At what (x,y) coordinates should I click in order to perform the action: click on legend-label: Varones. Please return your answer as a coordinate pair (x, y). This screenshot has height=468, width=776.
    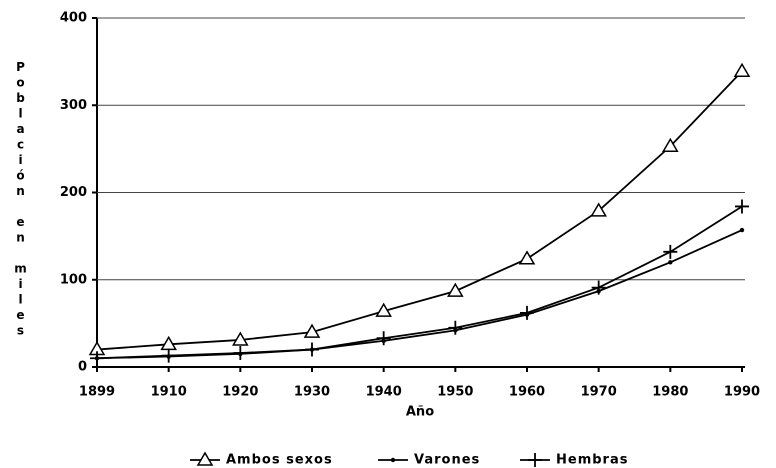
    Looking at the image, I should click on (447, 460).